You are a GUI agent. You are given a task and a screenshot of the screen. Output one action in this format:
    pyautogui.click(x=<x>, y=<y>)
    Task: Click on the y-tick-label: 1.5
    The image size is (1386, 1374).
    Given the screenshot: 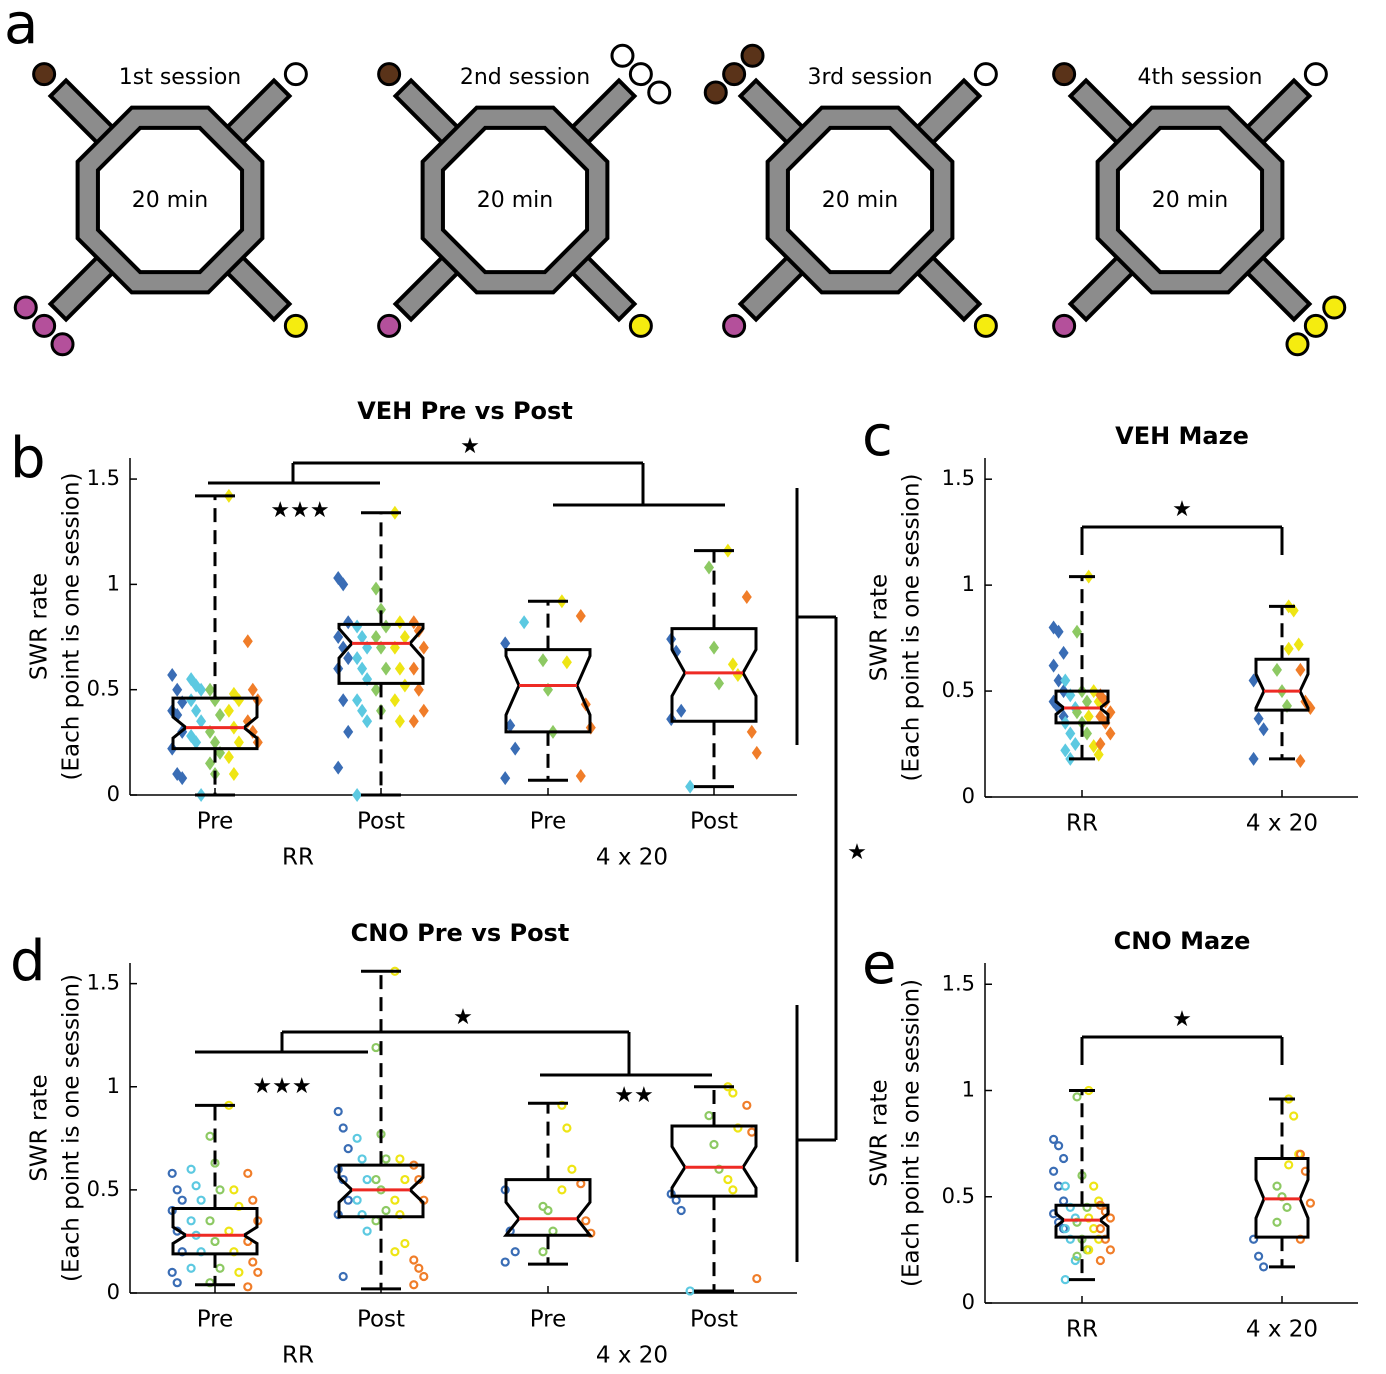 What is the action you would take?
    pyautogui.click(x=958, y=478)
    